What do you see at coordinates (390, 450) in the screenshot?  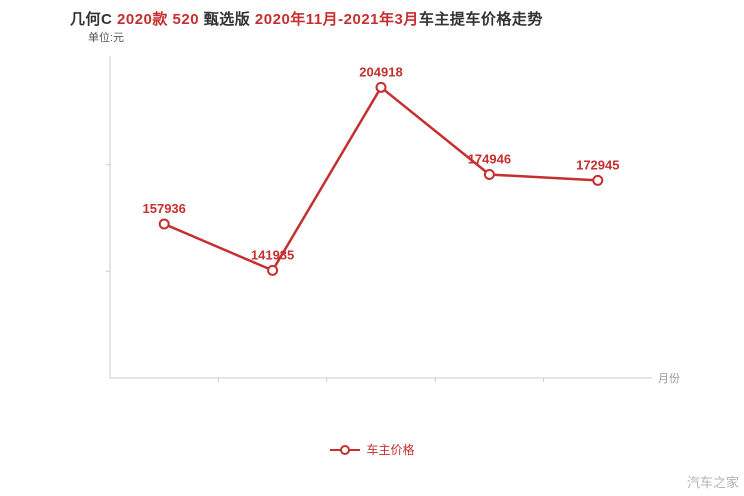 I see `legend-label: 车主价格` at bounding box center [390, 450].